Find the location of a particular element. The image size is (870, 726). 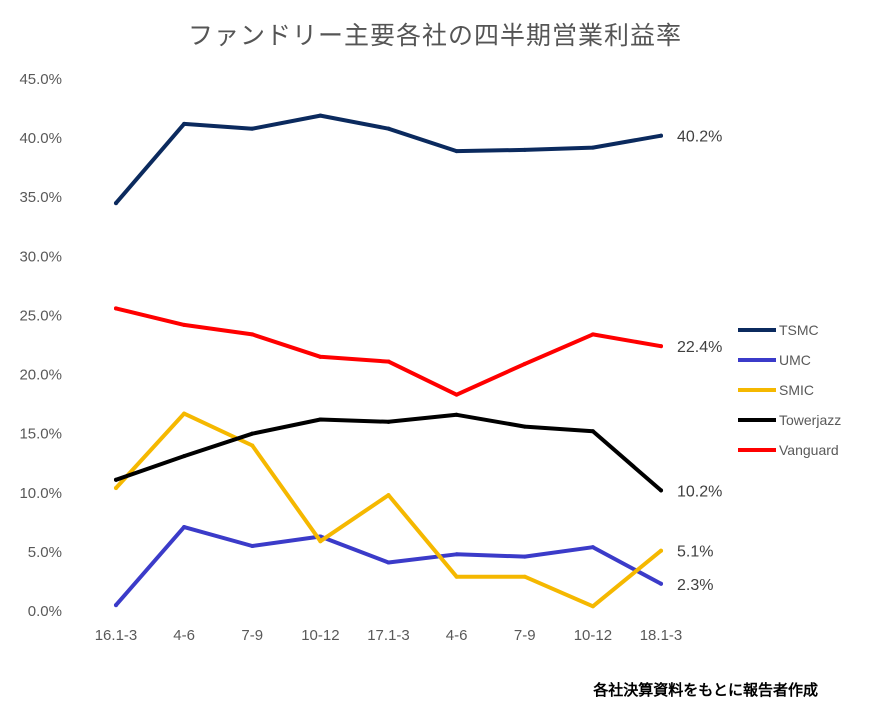

legend: TSMC UMC SMIC Towerjazz Vanguard is located at coordinates (789, 390).